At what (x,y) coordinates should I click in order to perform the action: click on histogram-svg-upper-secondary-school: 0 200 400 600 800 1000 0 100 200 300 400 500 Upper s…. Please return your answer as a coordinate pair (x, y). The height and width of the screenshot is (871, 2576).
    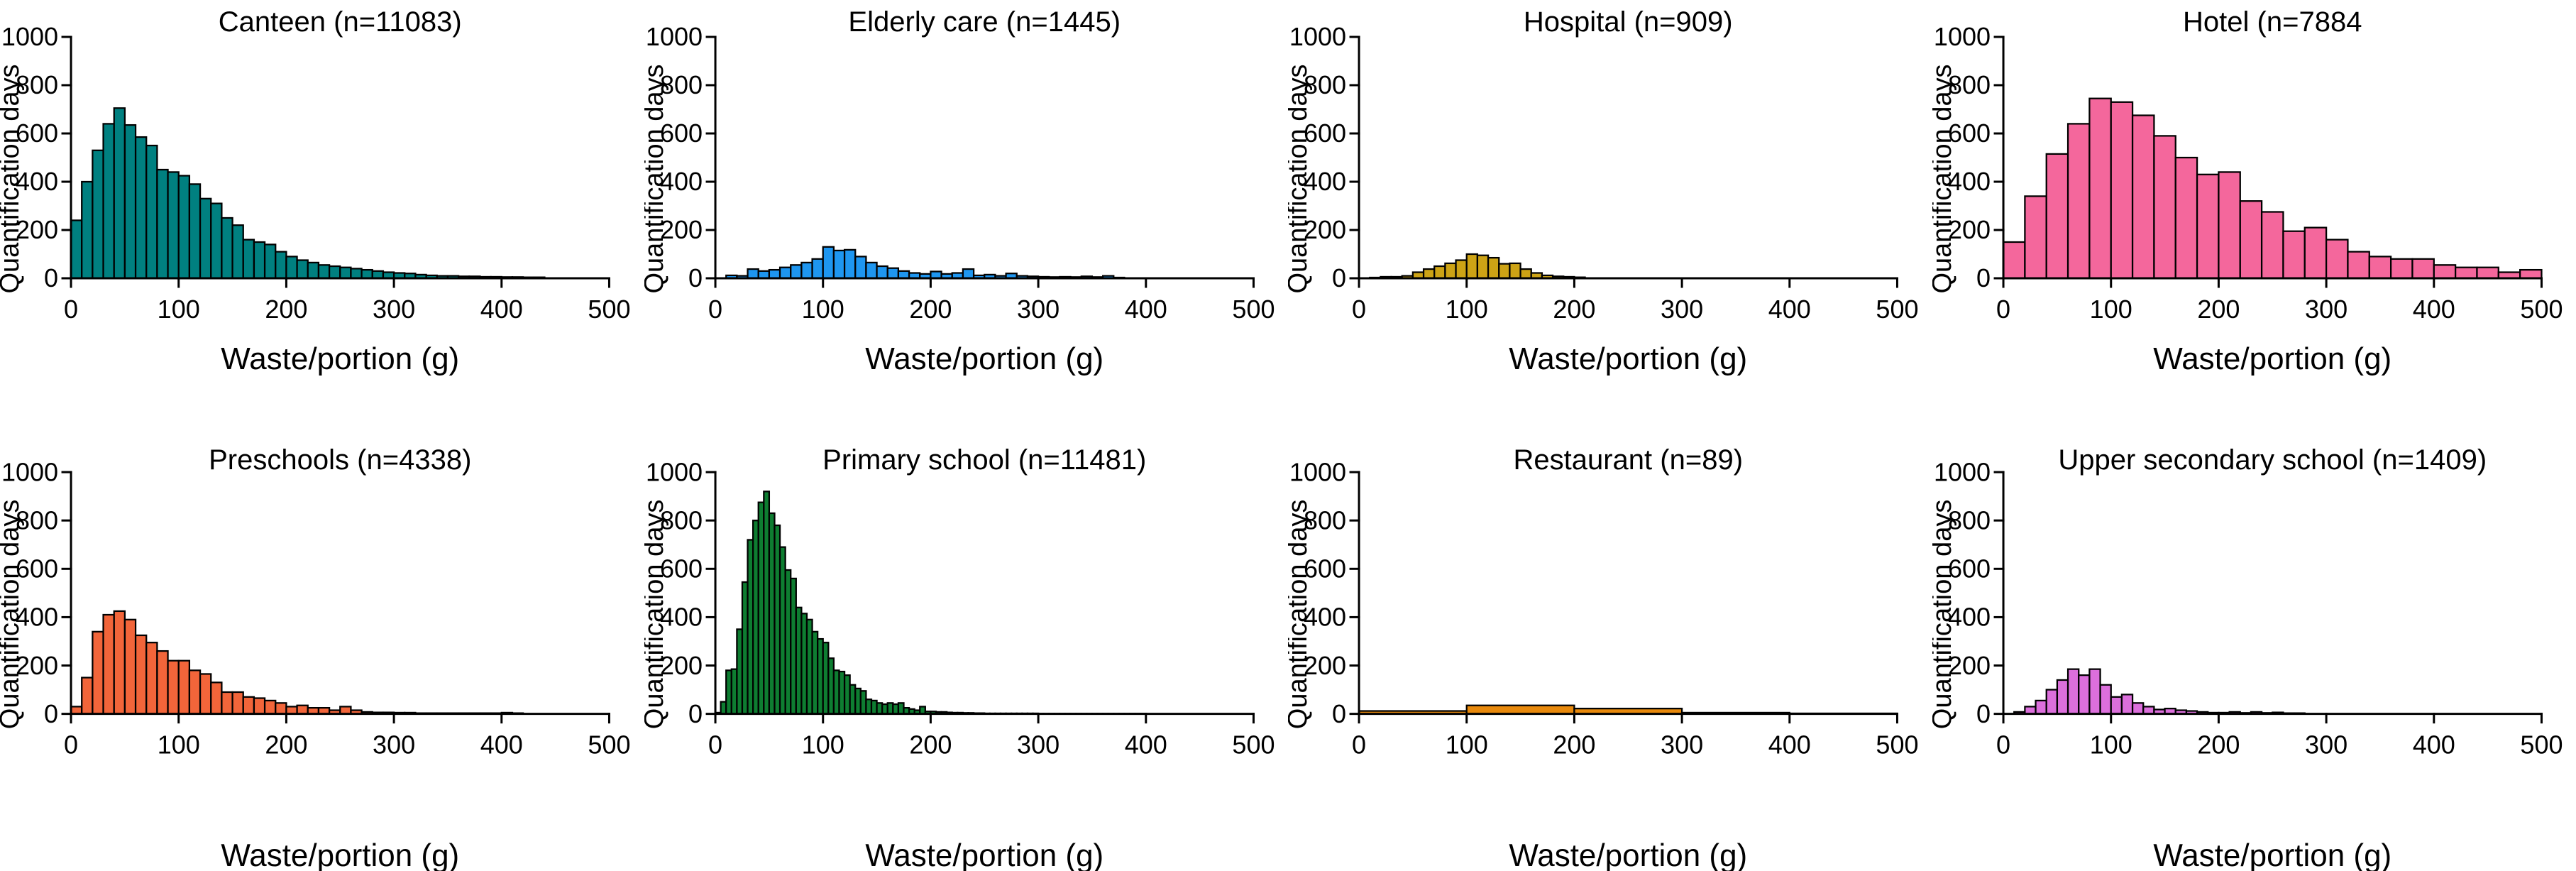
    Looking at the image, I should click on (2247, 657).